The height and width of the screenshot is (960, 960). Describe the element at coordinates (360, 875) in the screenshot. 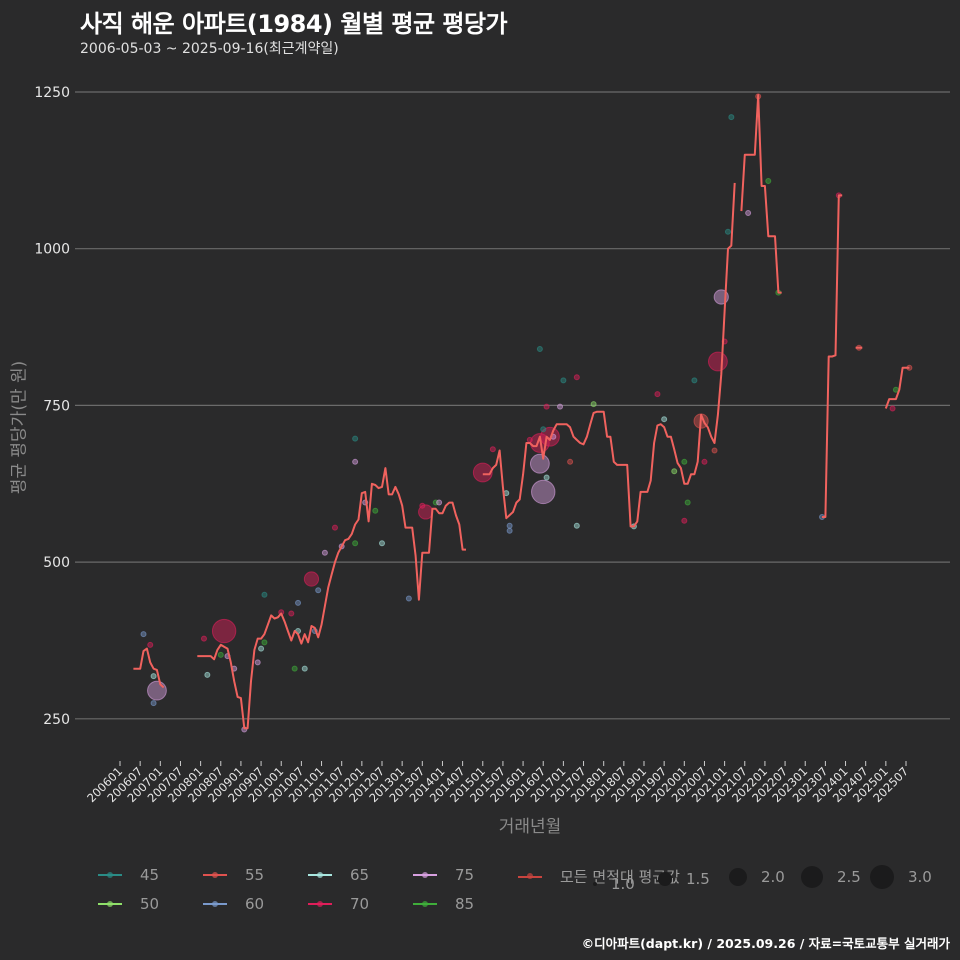

I see `legend-label: 65` at that location.